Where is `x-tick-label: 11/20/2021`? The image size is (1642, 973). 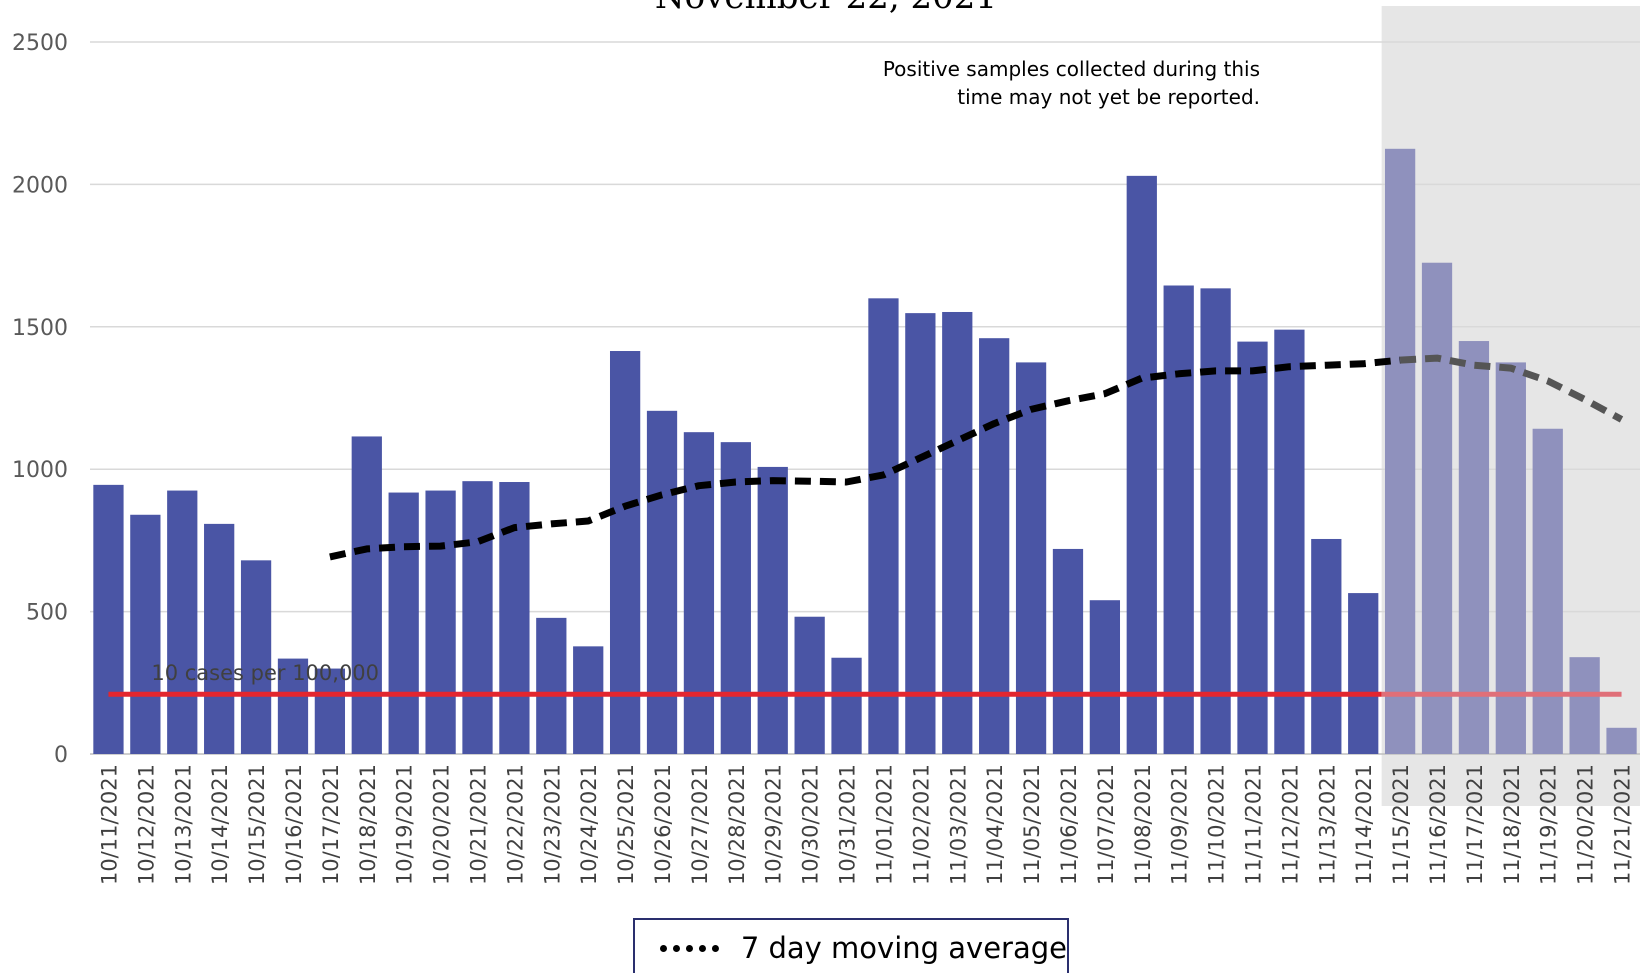 x-tick-label: 11/20/2021 is located at coordinates (1586, 824).